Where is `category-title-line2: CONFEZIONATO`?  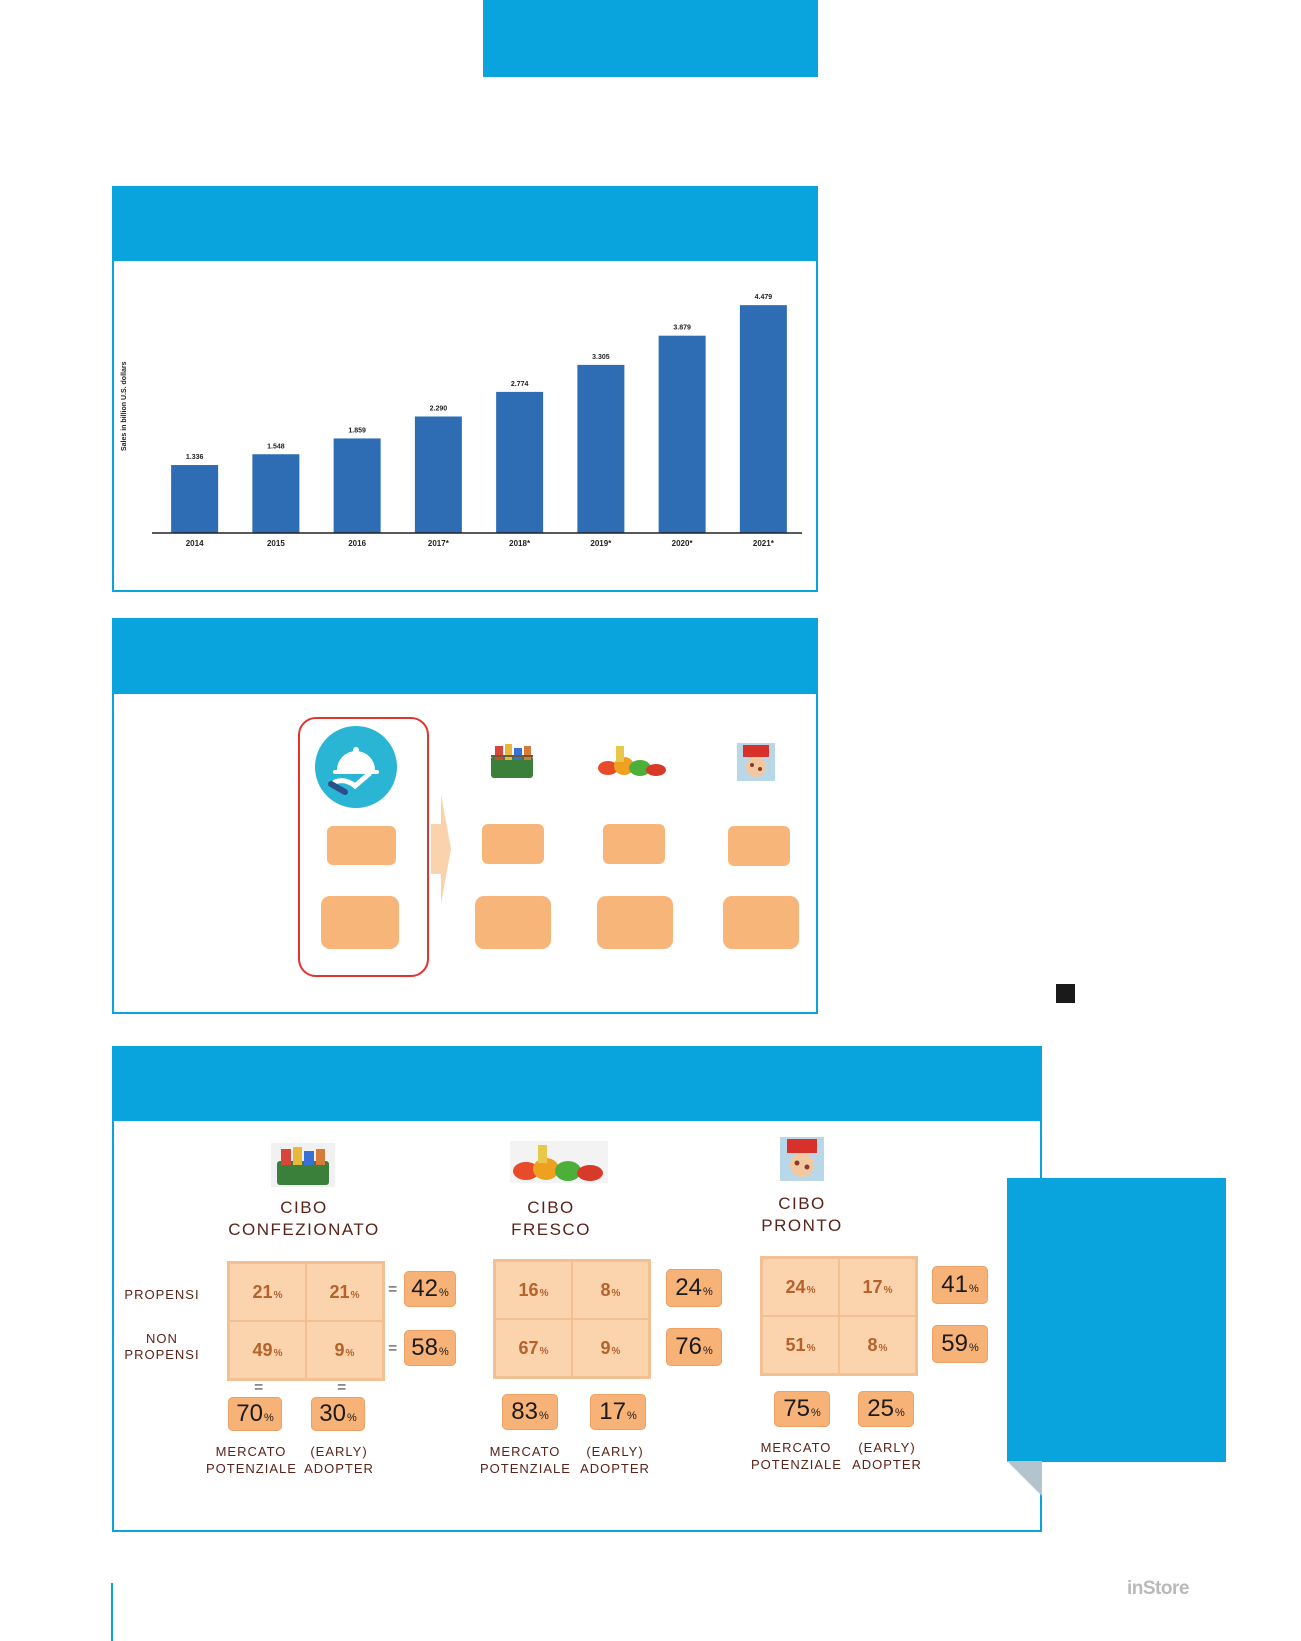
category-title-line2: CONFEZIONATO is located at coordinates (304, 1229).